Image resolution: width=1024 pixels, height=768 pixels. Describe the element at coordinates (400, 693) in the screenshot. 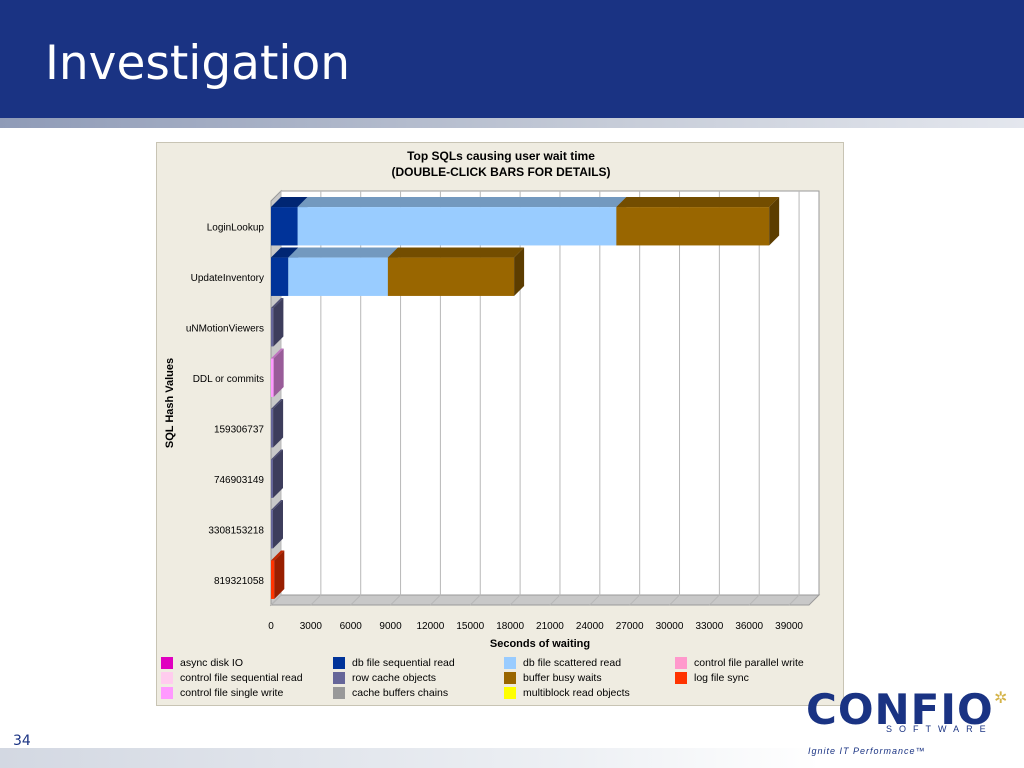

I see `legend-label: cache buffers chains` at that location.